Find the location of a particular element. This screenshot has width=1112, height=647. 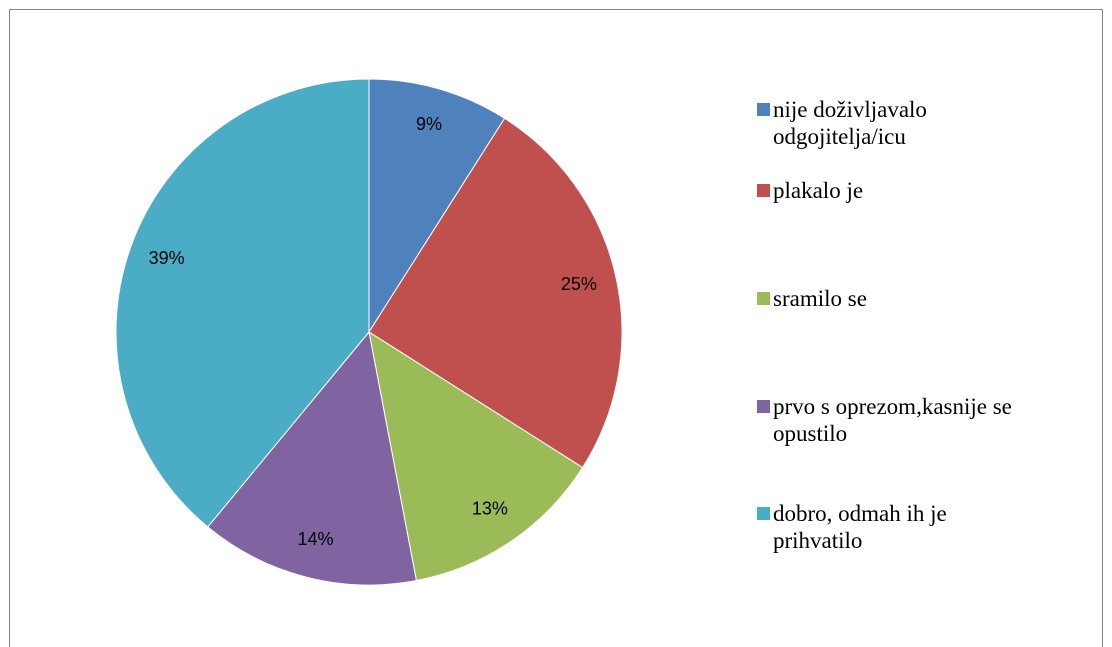

data-label: 25% is located at coordinates (579, 284).